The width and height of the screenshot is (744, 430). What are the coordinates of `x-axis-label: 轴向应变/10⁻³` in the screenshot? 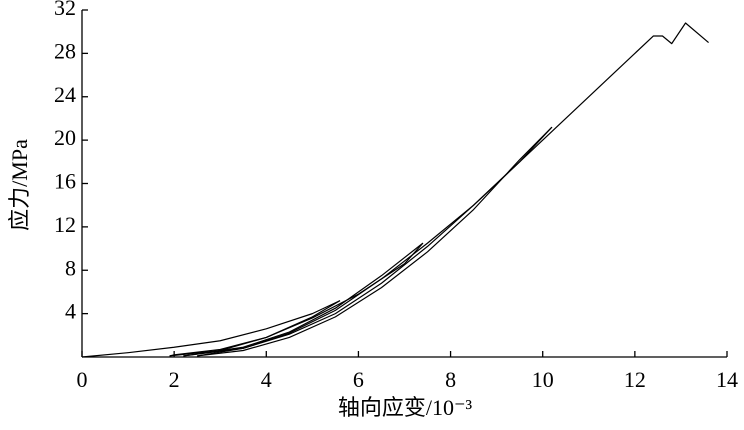 It's located at (405, 407).